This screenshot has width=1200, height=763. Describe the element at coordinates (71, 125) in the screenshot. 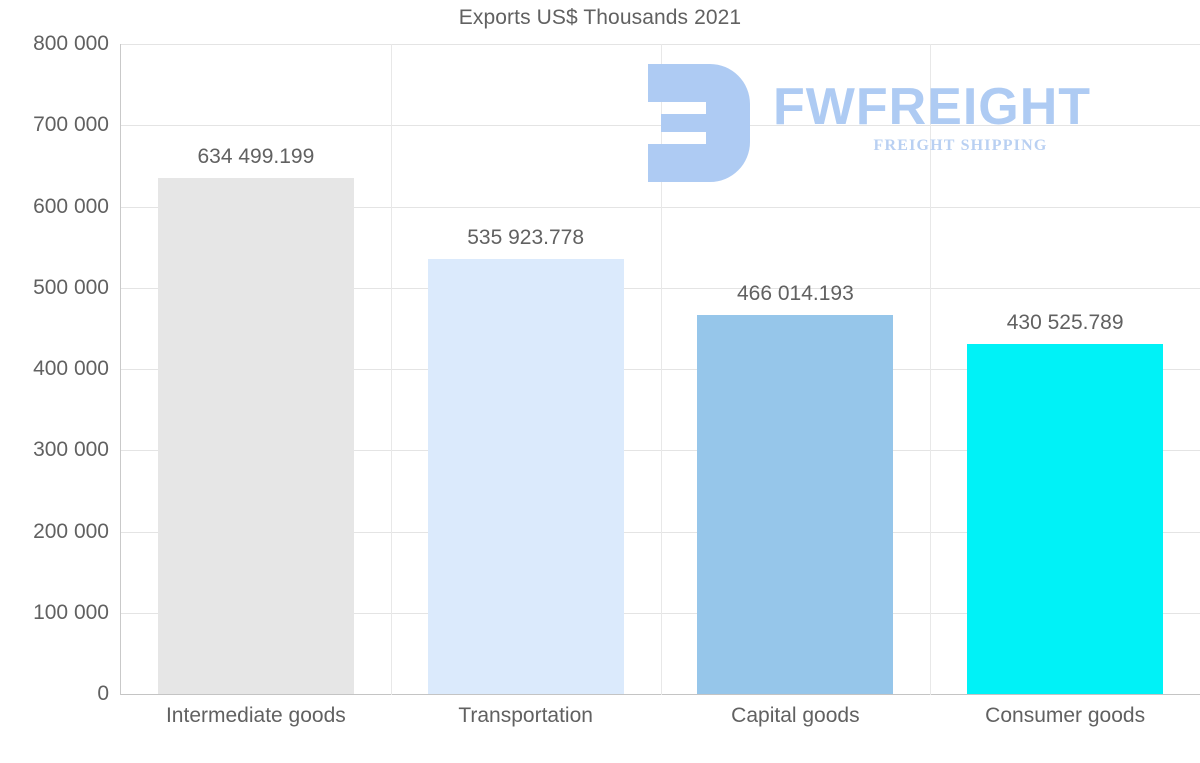

I see `y-axis-tick-label: 700 000` at that location.